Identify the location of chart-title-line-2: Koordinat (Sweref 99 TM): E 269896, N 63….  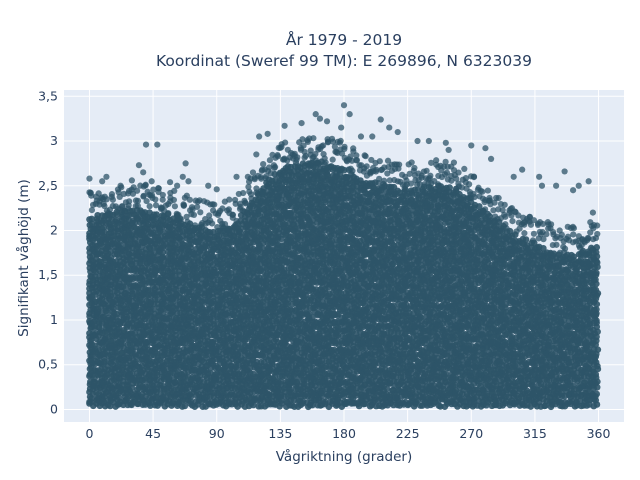
(344, 61).